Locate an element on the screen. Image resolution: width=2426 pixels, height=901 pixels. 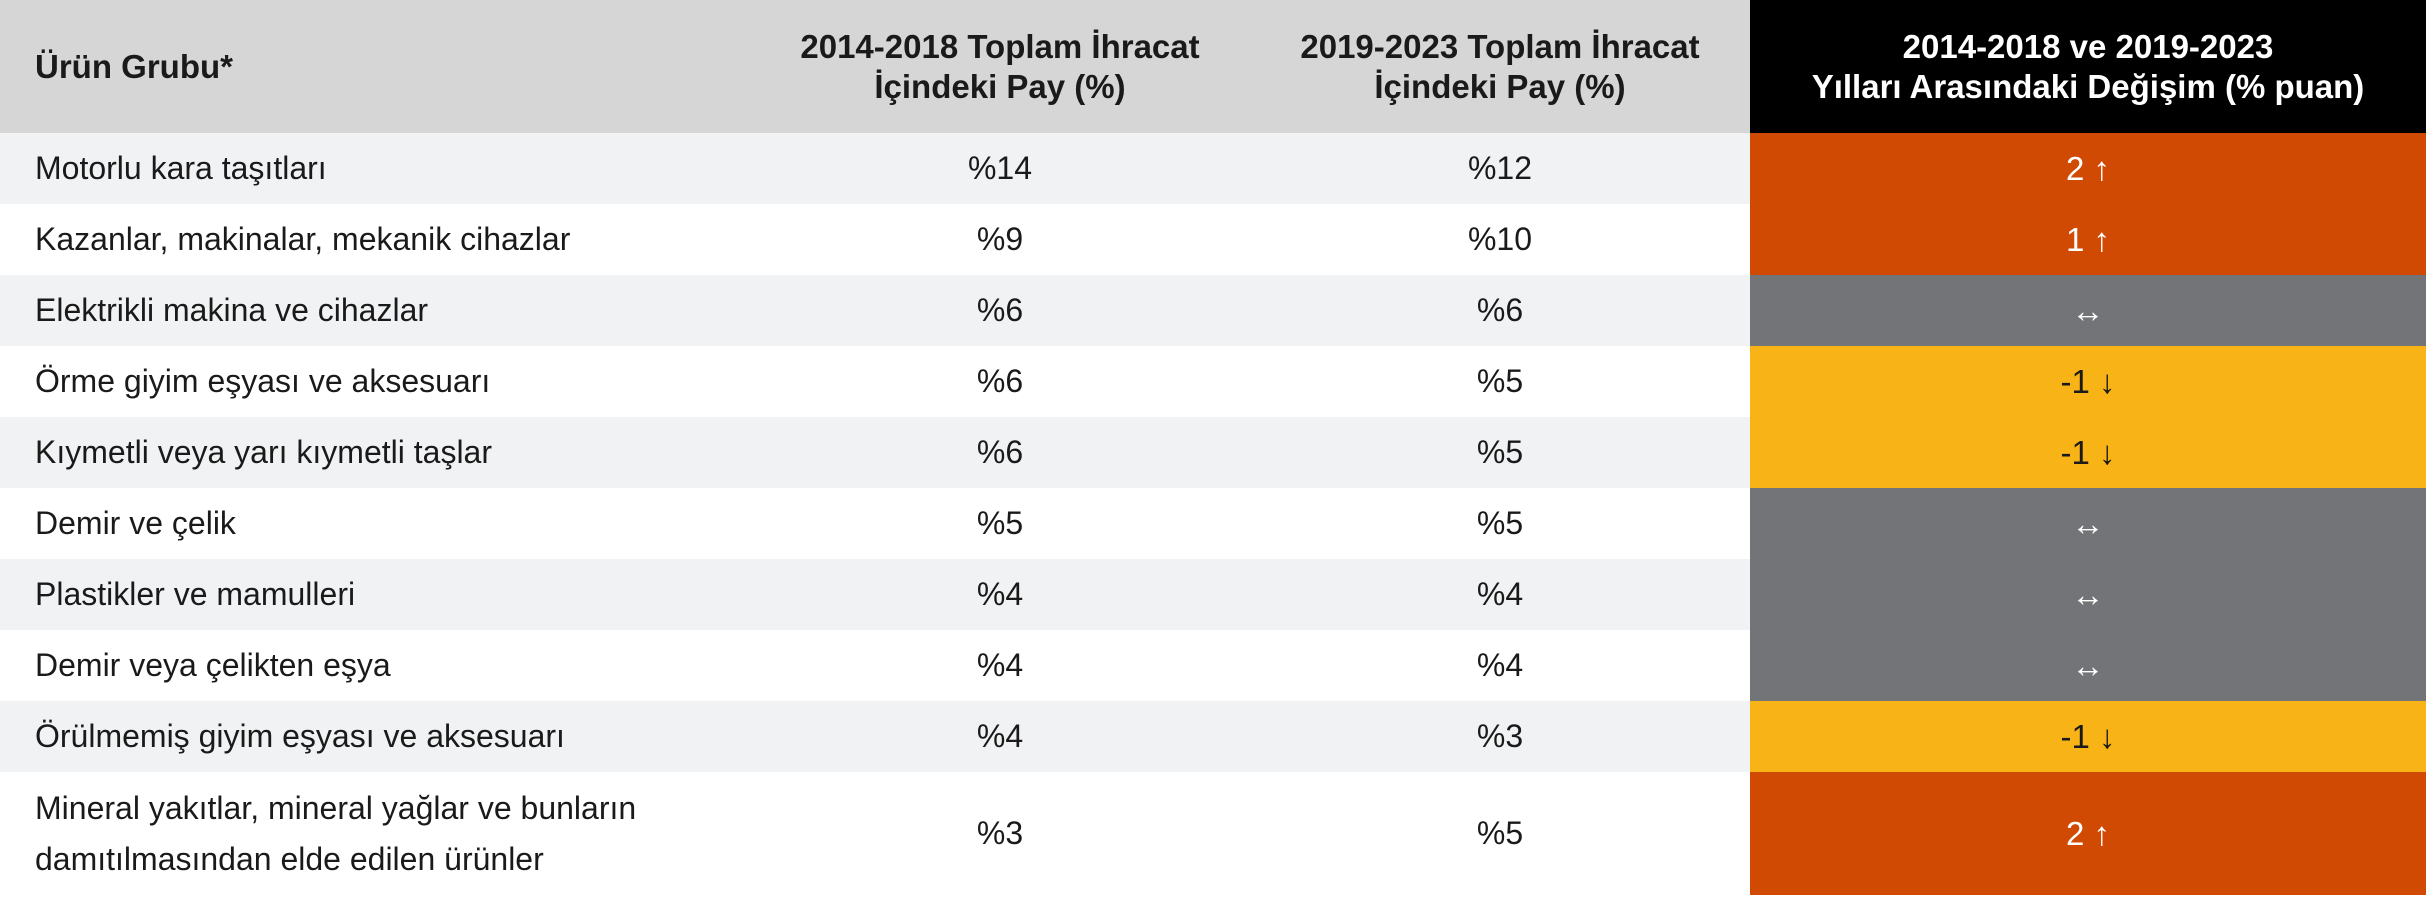
product-cell: Kazanlar, makinalar, mekanik cihazlar is located at coordinates (303, 239).